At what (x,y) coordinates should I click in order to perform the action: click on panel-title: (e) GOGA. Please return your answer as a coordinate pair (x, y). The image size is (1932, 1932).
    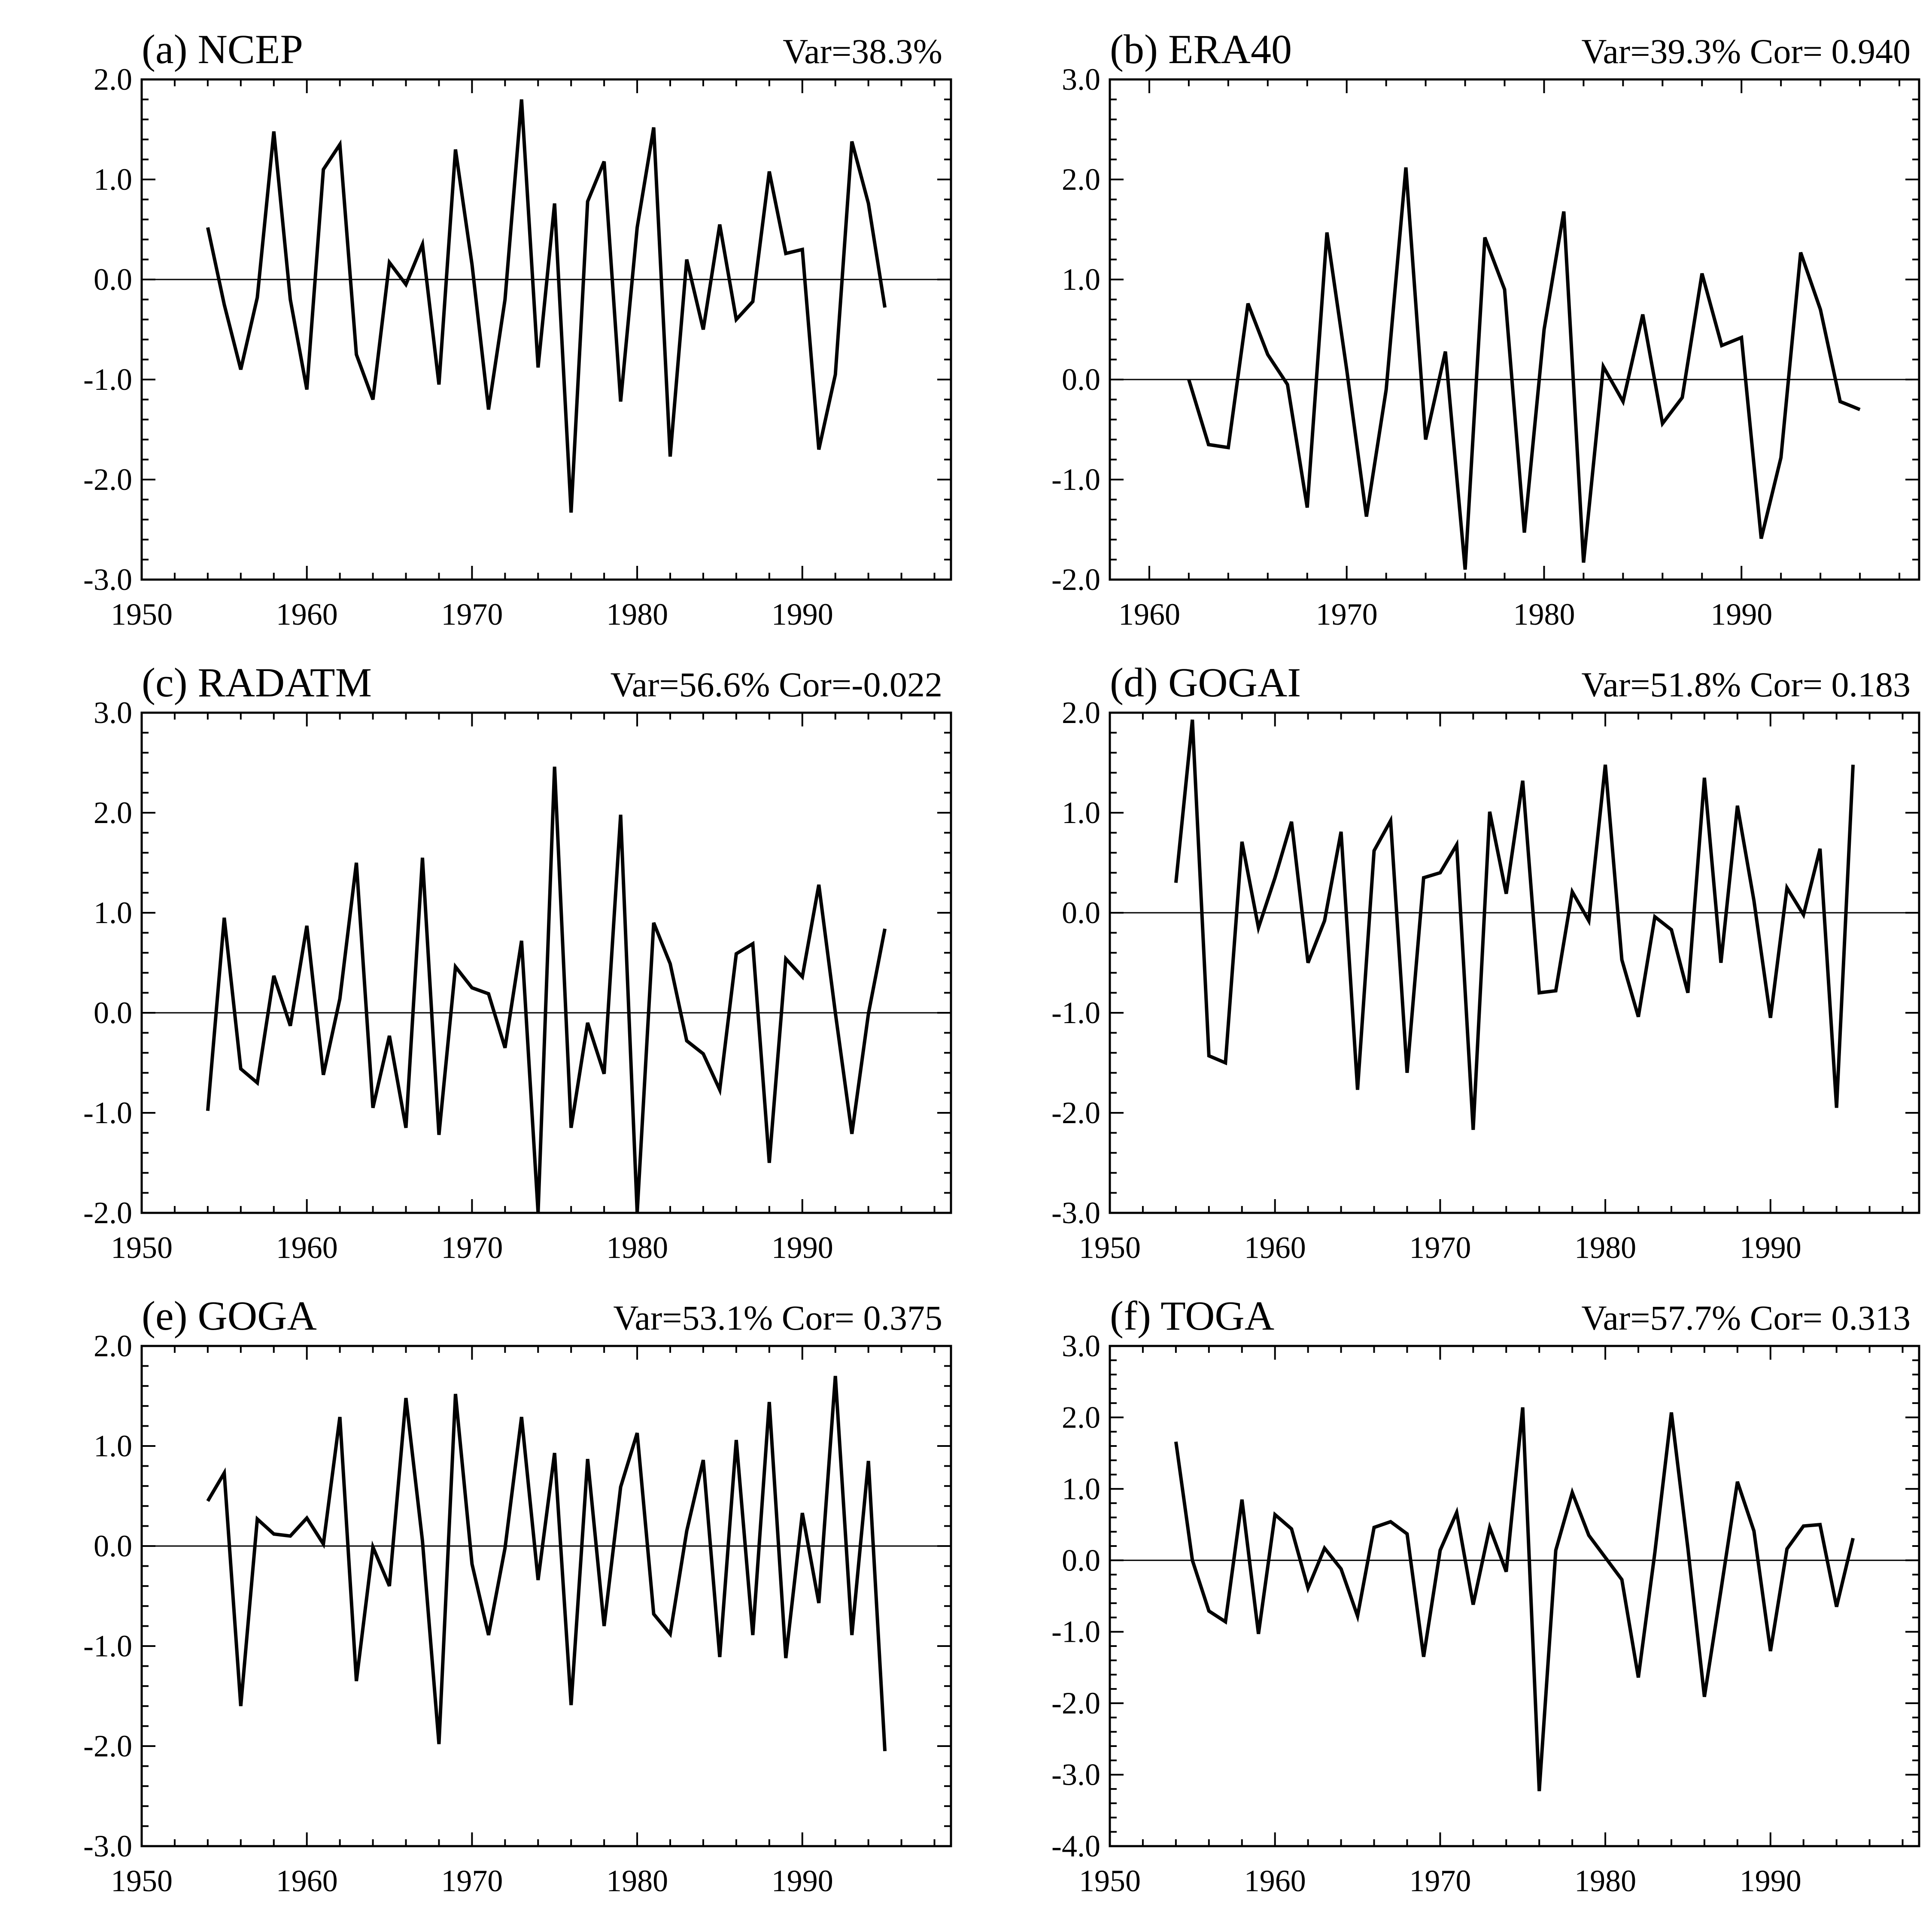
    Looking at the image, I should click on (229, 1316).